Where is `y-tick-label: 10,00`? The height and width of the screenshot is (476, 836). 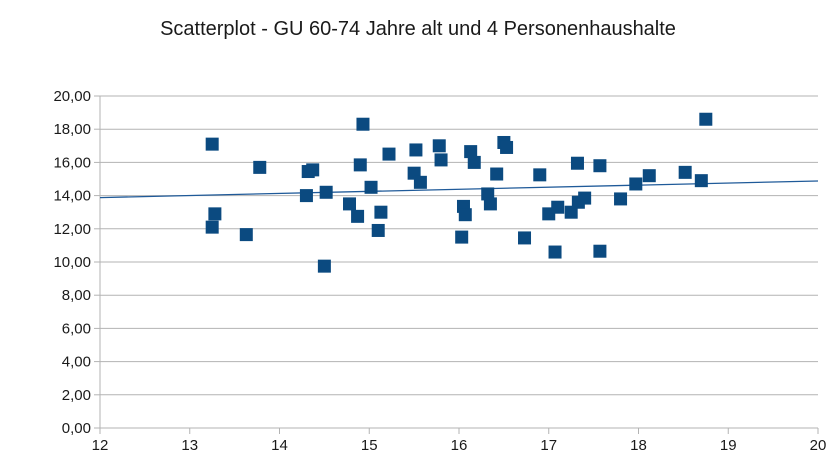 y-tick-label: 10,00 is located at coordinates (72, 262).